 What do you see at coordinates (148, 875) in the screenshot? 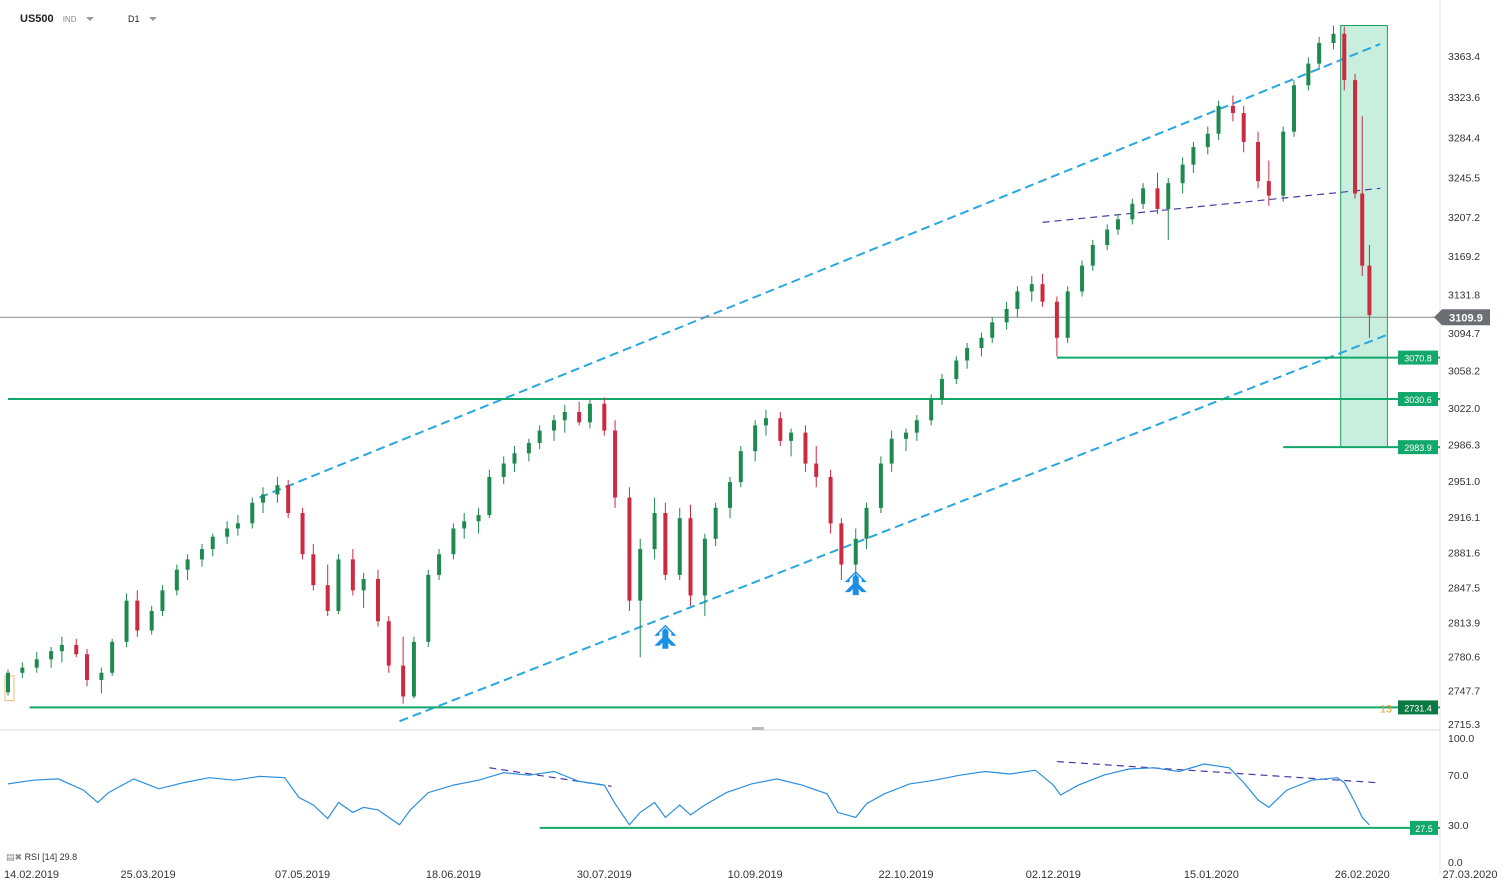
I see `time-tick-label: 25.03.2019` at bounding box center [148, 875].